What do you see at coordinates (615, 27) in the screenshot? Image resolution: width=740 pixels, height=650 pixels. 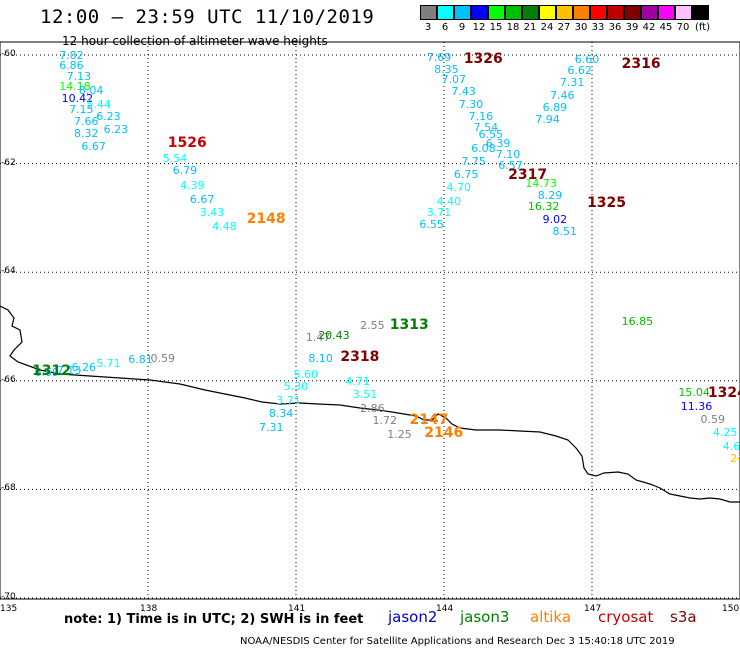 I see `scale-tick-label: 36` at bounding box center [615, 27].